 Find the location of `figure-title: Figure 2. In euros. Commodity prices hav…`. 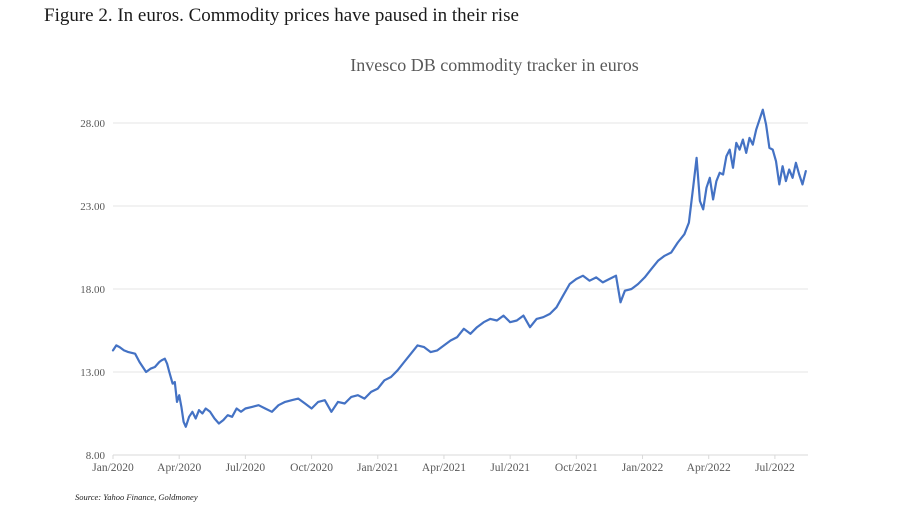

figure-title: Figure 2. In euros. Commodity prices hav… is located at coordinates (281, 15).